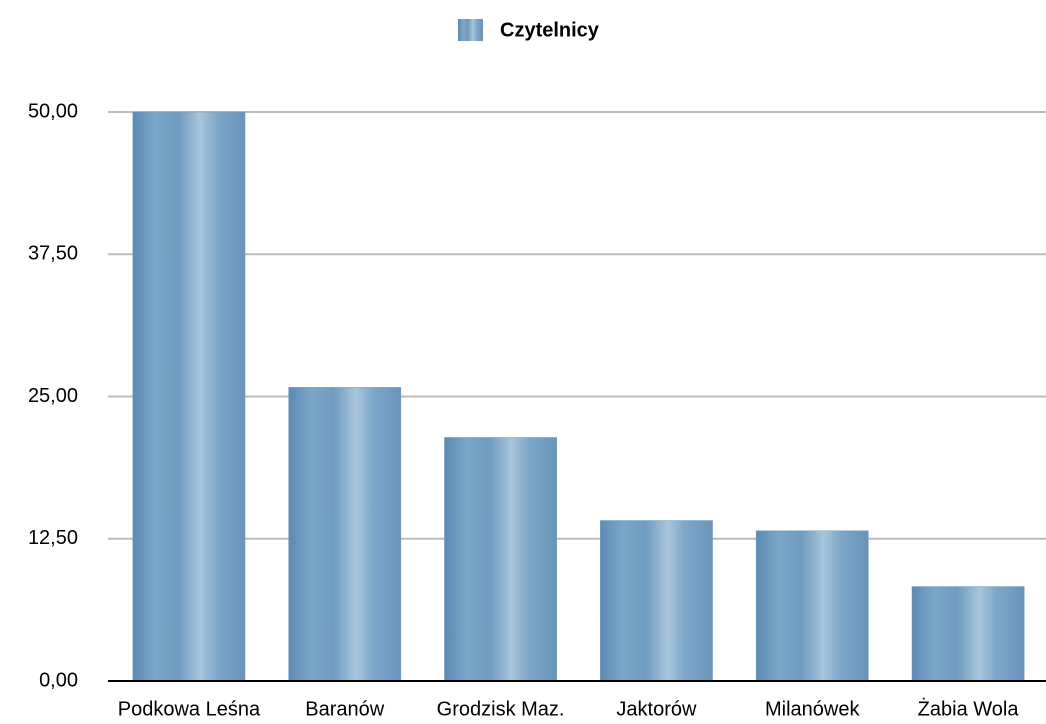 The image size is (1046, 724). I want to click on y-tick-label: 12,50, so click(53, 538).